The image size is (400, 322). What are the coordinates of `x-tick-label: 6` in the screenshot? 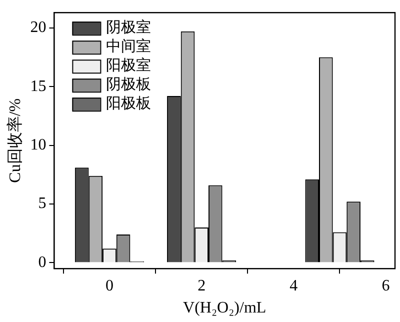 It's located at (386, 285).